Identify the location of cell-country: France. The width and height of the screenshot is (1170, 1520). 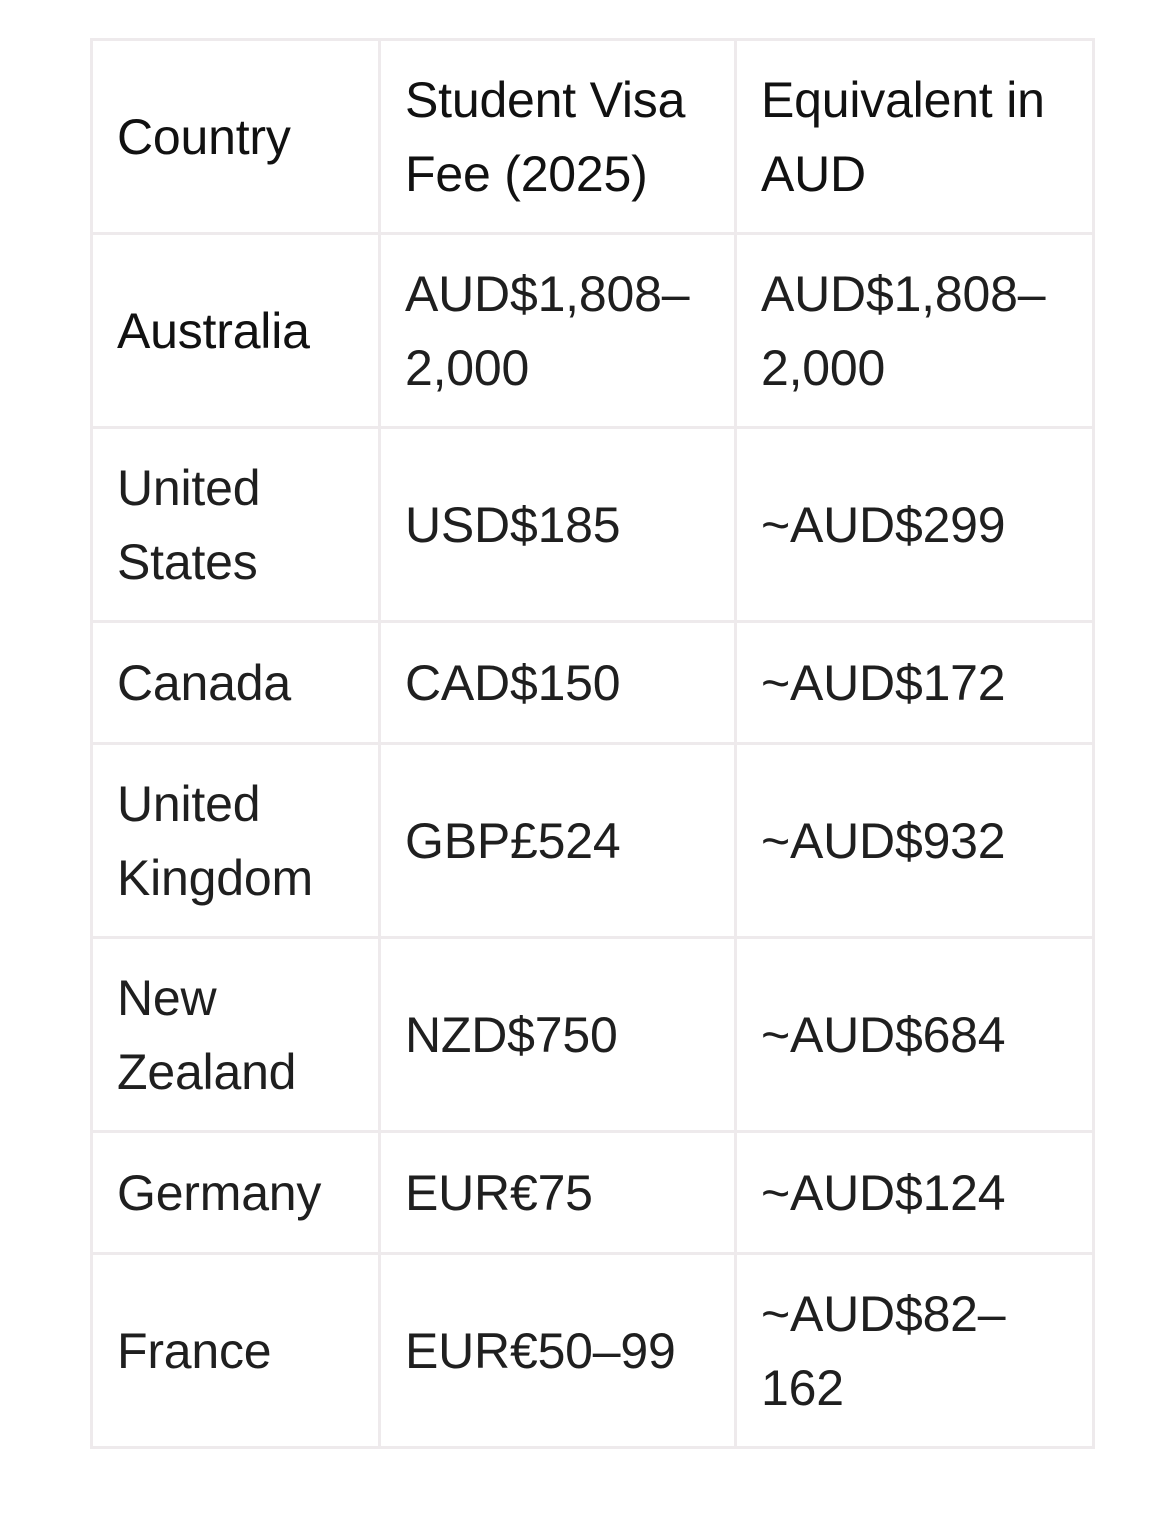
(235, 1350).